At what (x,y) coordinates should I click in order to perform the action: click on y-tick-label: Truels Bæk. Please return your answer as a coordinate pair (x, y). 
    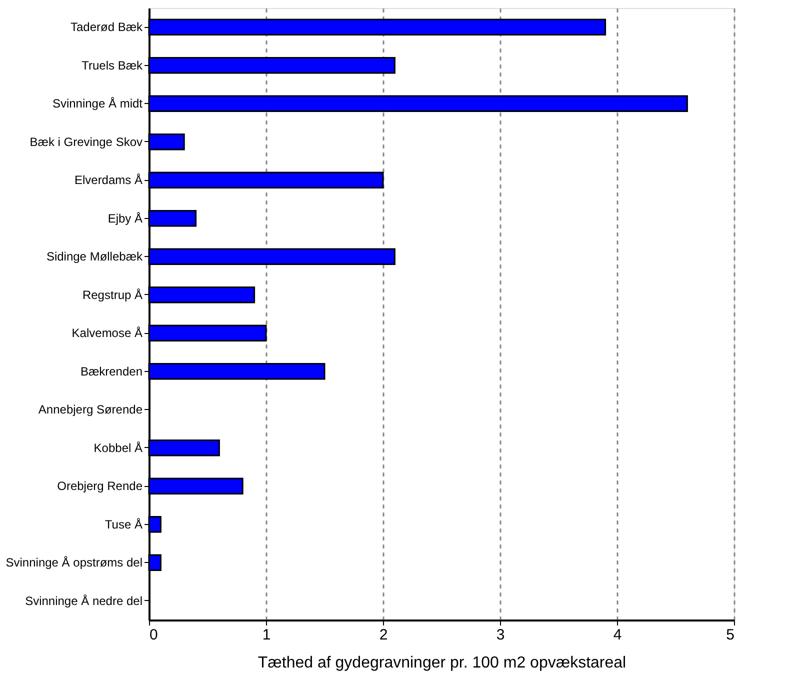
    Looking at the image, I should click on (113, 65).